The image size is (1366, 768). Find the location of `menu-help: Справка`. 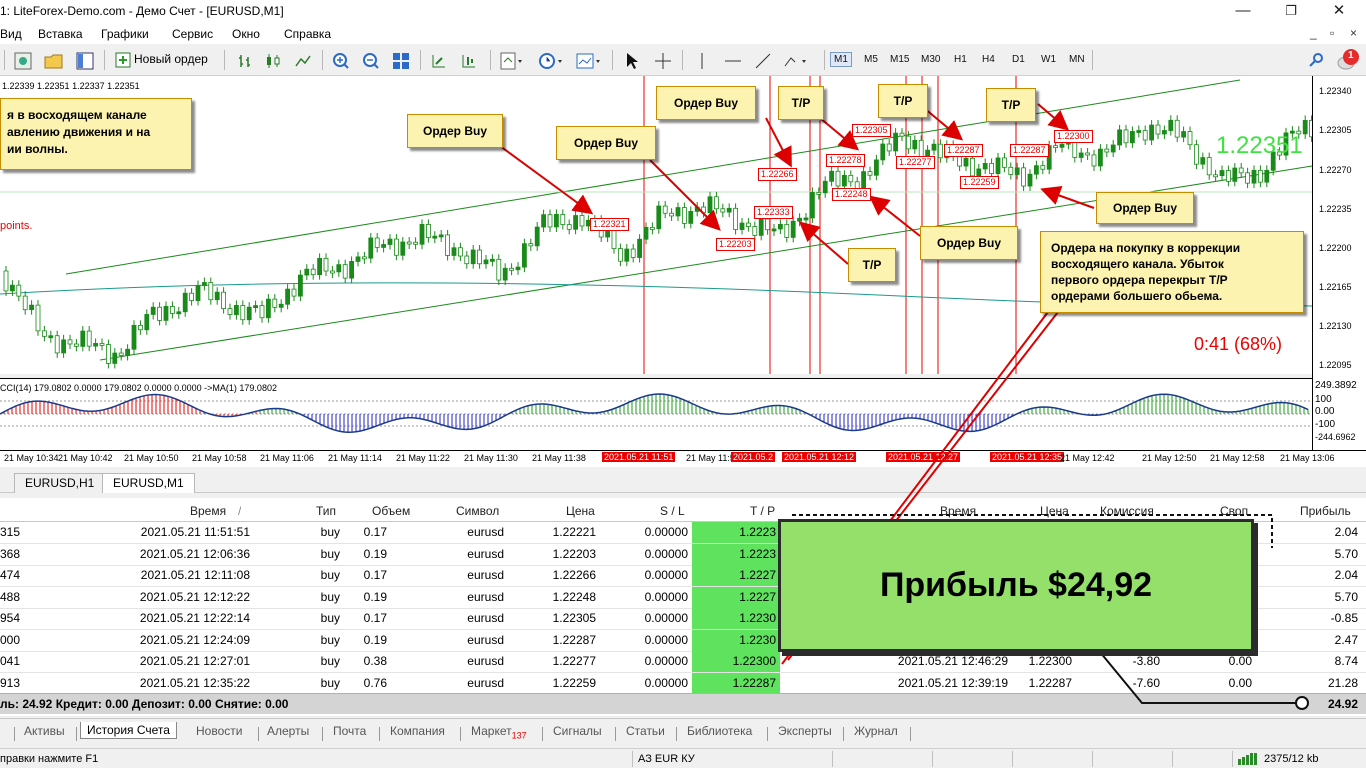

menu-help: Справка is located at coordinates (308, 34).